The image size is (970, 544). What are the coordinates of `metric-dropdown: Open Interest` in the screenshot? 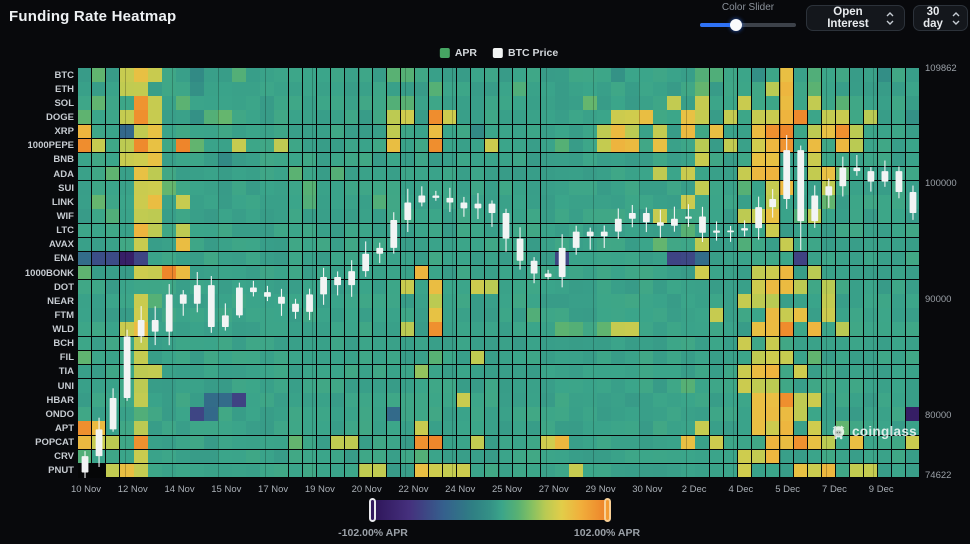 It's located at (855, 18).